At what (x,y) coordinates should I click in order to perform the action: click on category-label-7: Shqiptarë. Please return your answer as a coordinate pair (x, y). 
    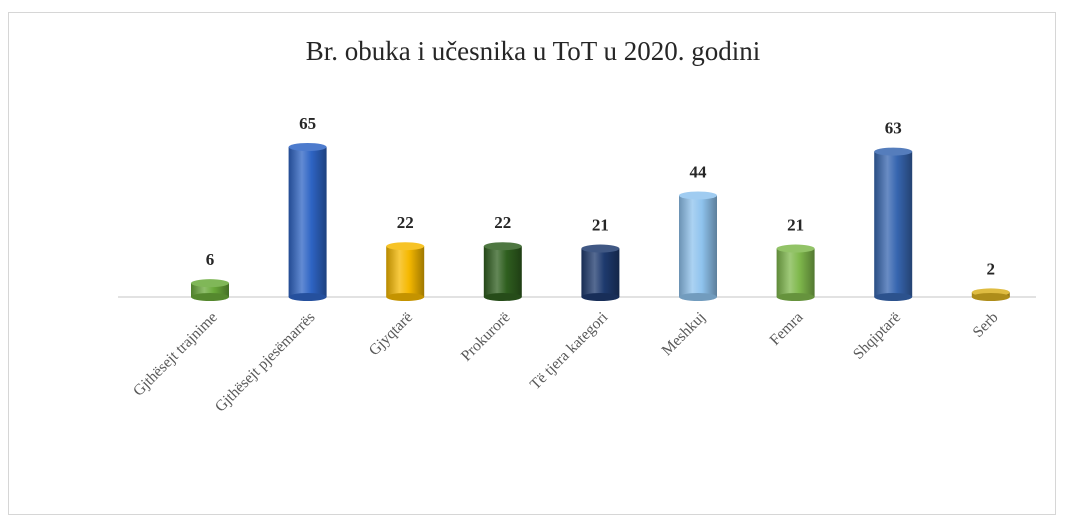
    Looking at the image, I should click on (877, 336).